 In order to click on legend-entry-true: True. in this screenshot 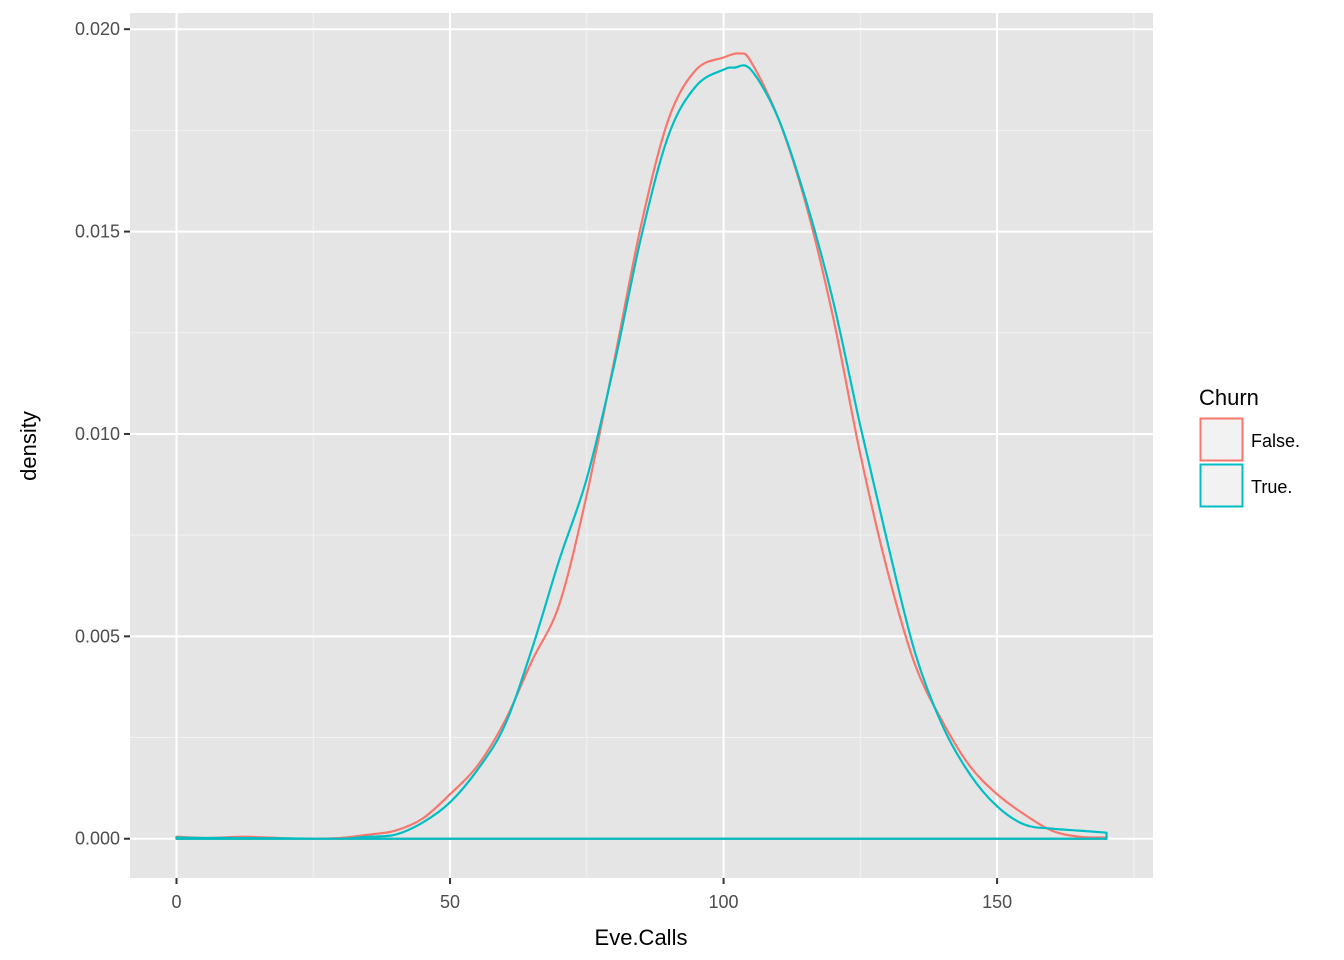, I will do `click(1245, 485)`.